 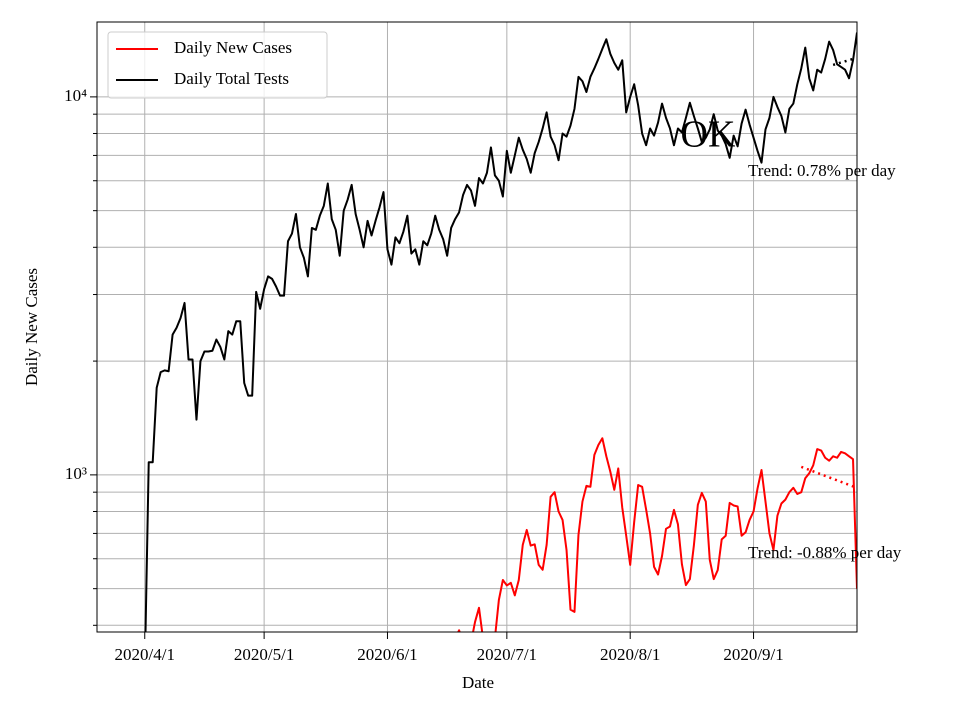 What do you see at coordinates (264, 654) in the screenshot?
I see `x-tick-label: 2020/5/1` at bounding box center [264, 654].